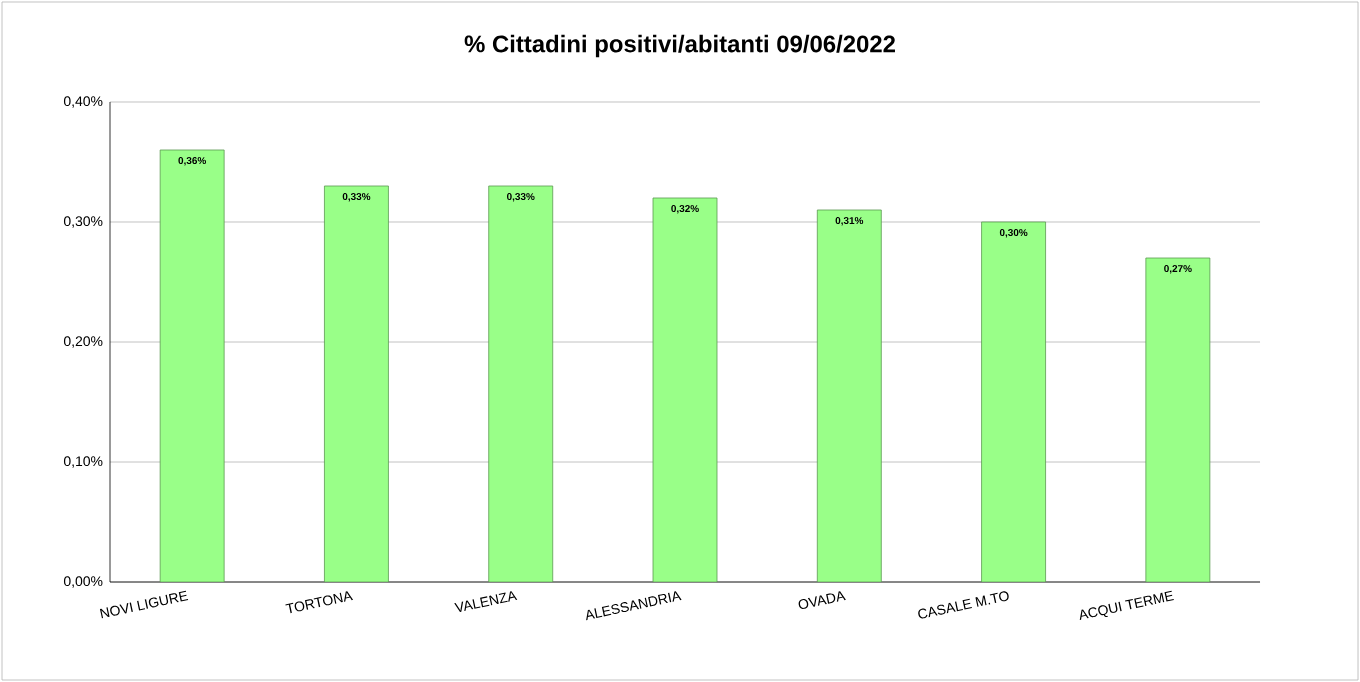  I want to click on chart-title: % Cittadini positivi/abitanti 09/06/2022, so click(679, 46).